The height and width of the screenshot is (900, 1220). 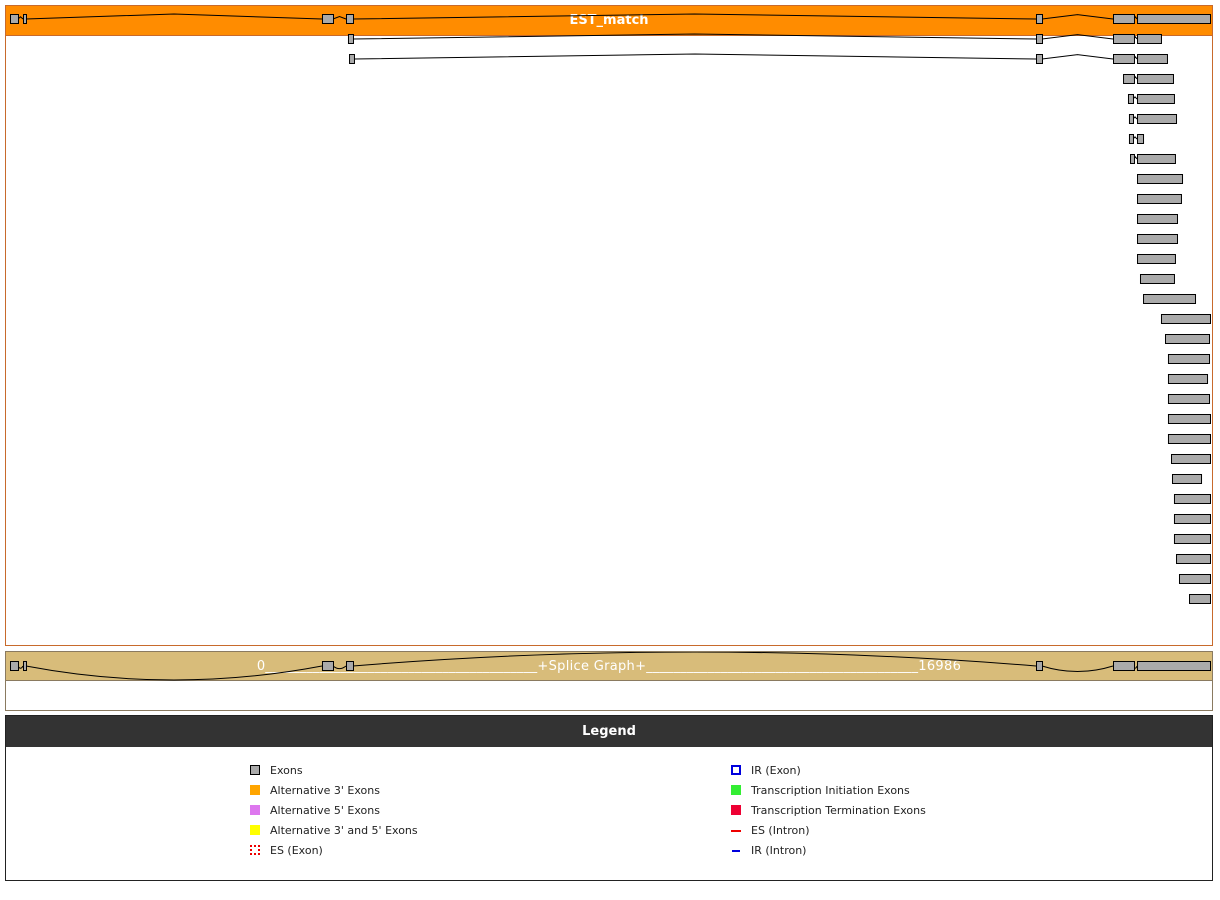 I want to click on violet-square-icon, so click(x=255, y=810).